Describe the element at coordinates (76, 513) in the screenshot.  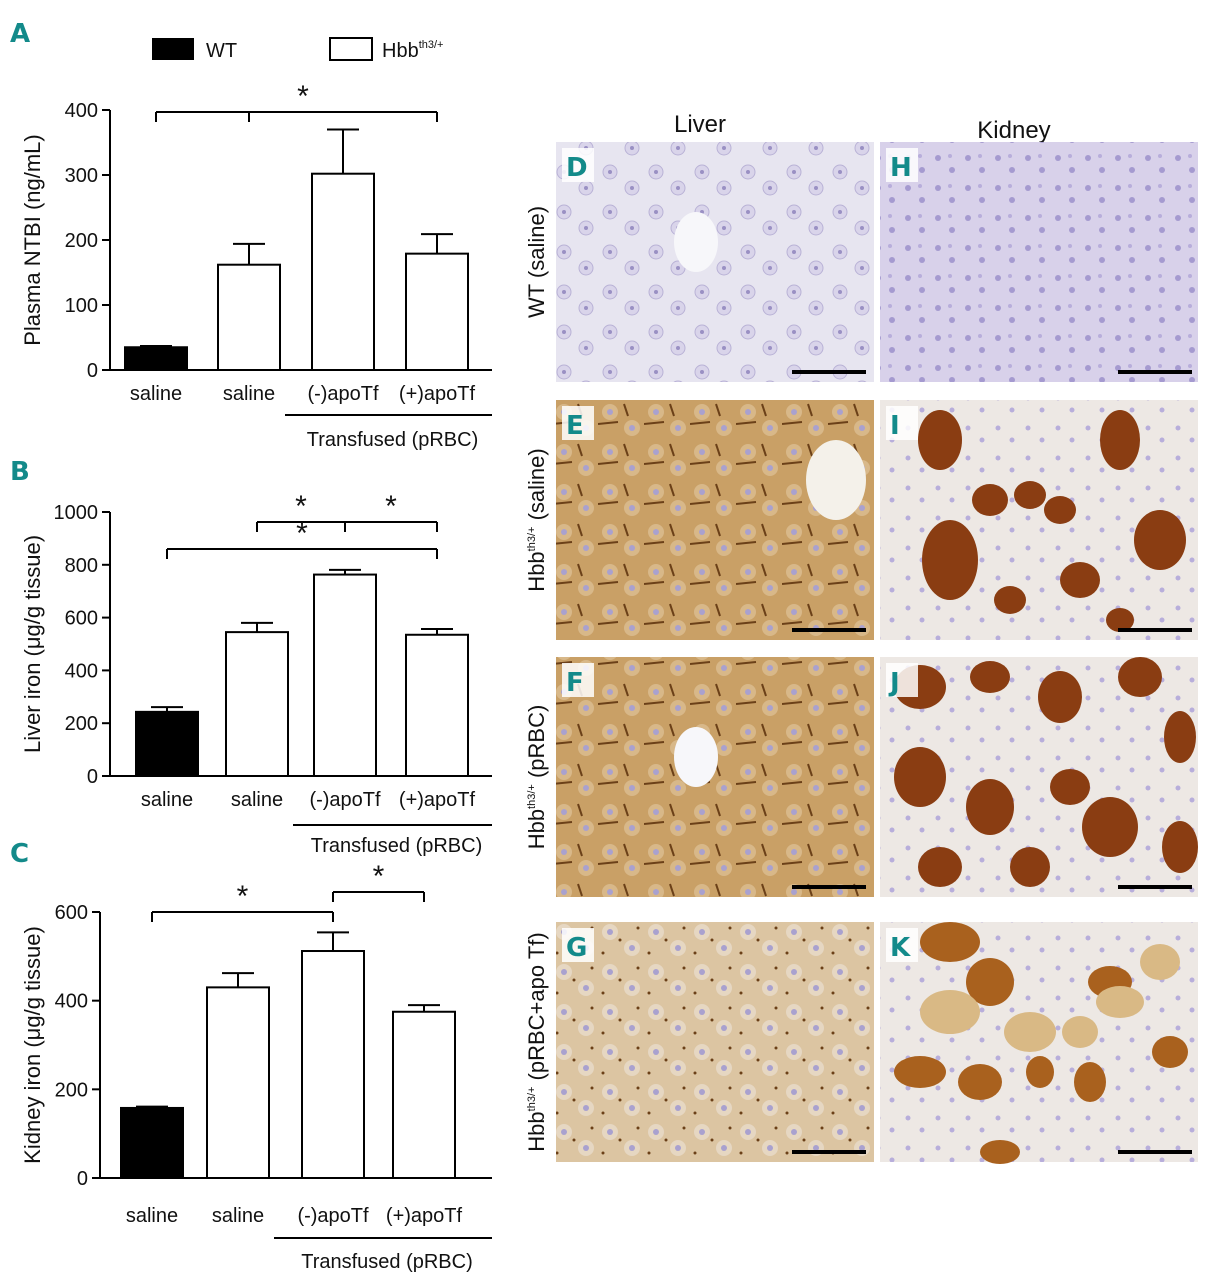
I see `y-tick-label: 1000` at that location.